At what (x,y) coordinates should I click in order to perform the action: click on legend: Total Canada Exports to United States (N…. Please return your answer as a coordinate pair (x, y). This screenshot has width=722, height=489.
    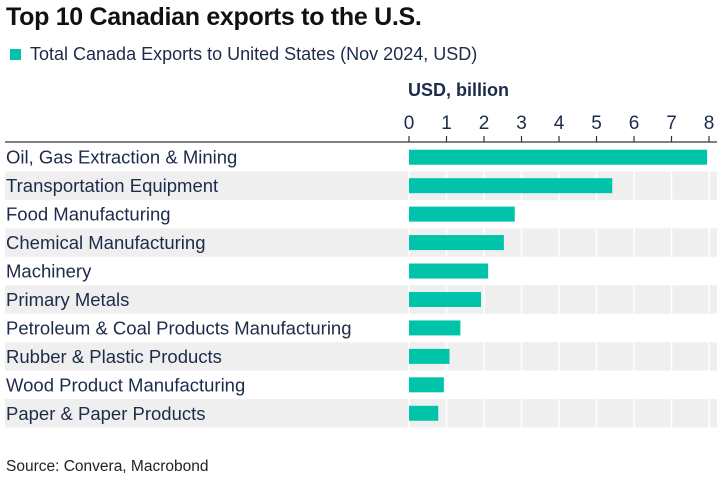
    Looking at the image, I should click on (243, 54).